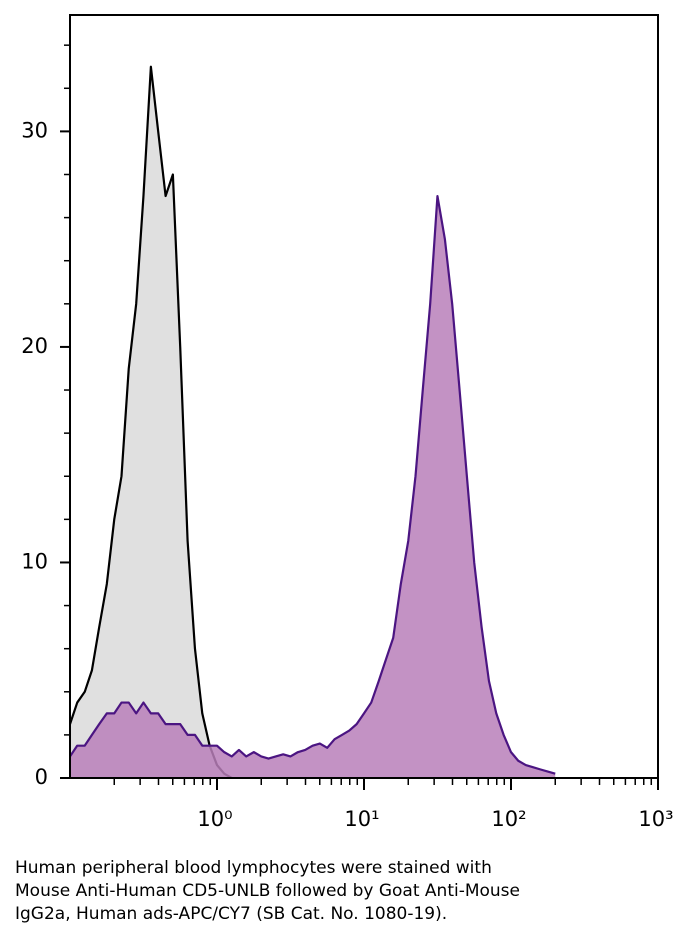  What do you see at coordinates (508, 819) in the screenshot?
I see `x-tick-label: 10²` at bounding box center [508, 819].